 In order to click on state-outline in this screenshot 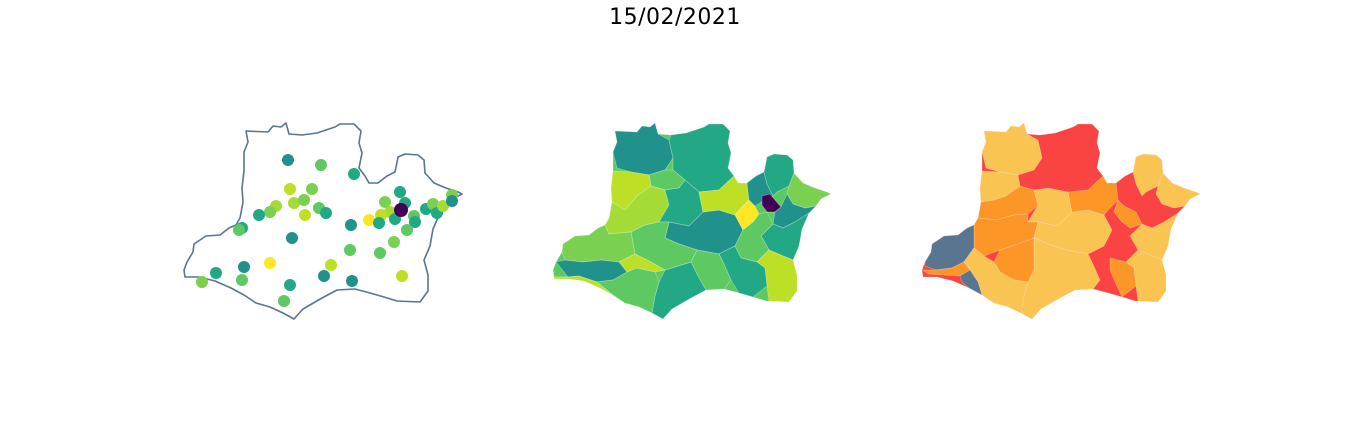, I will do `click(323, 221)`.